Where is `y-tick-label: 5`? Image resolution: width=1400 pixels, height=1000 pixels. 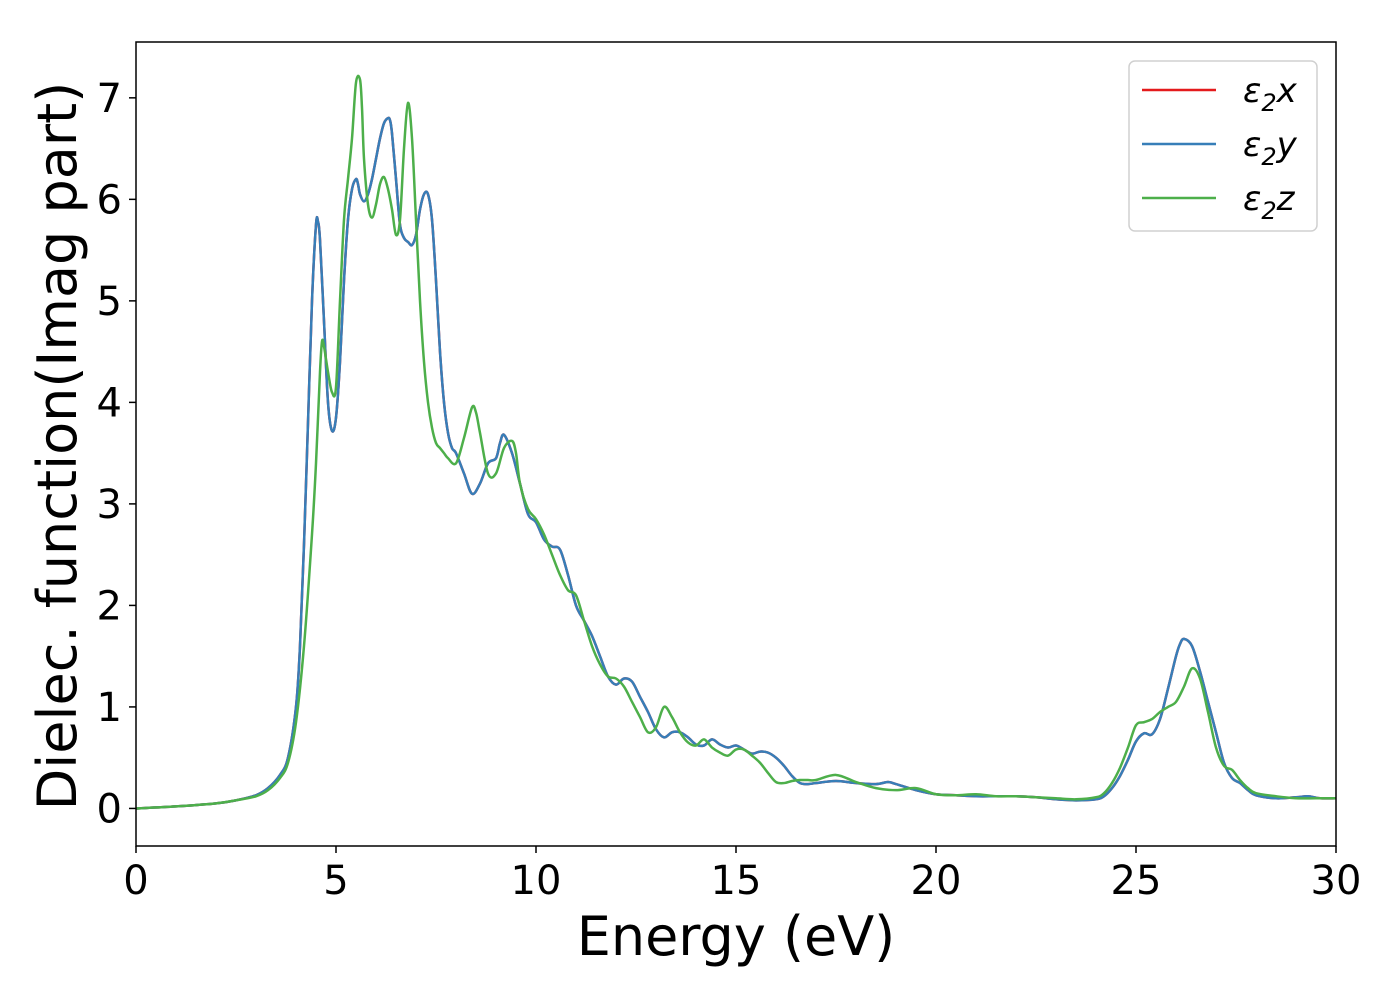
y-tick-label: 5 is located at coordinates (109, 302).